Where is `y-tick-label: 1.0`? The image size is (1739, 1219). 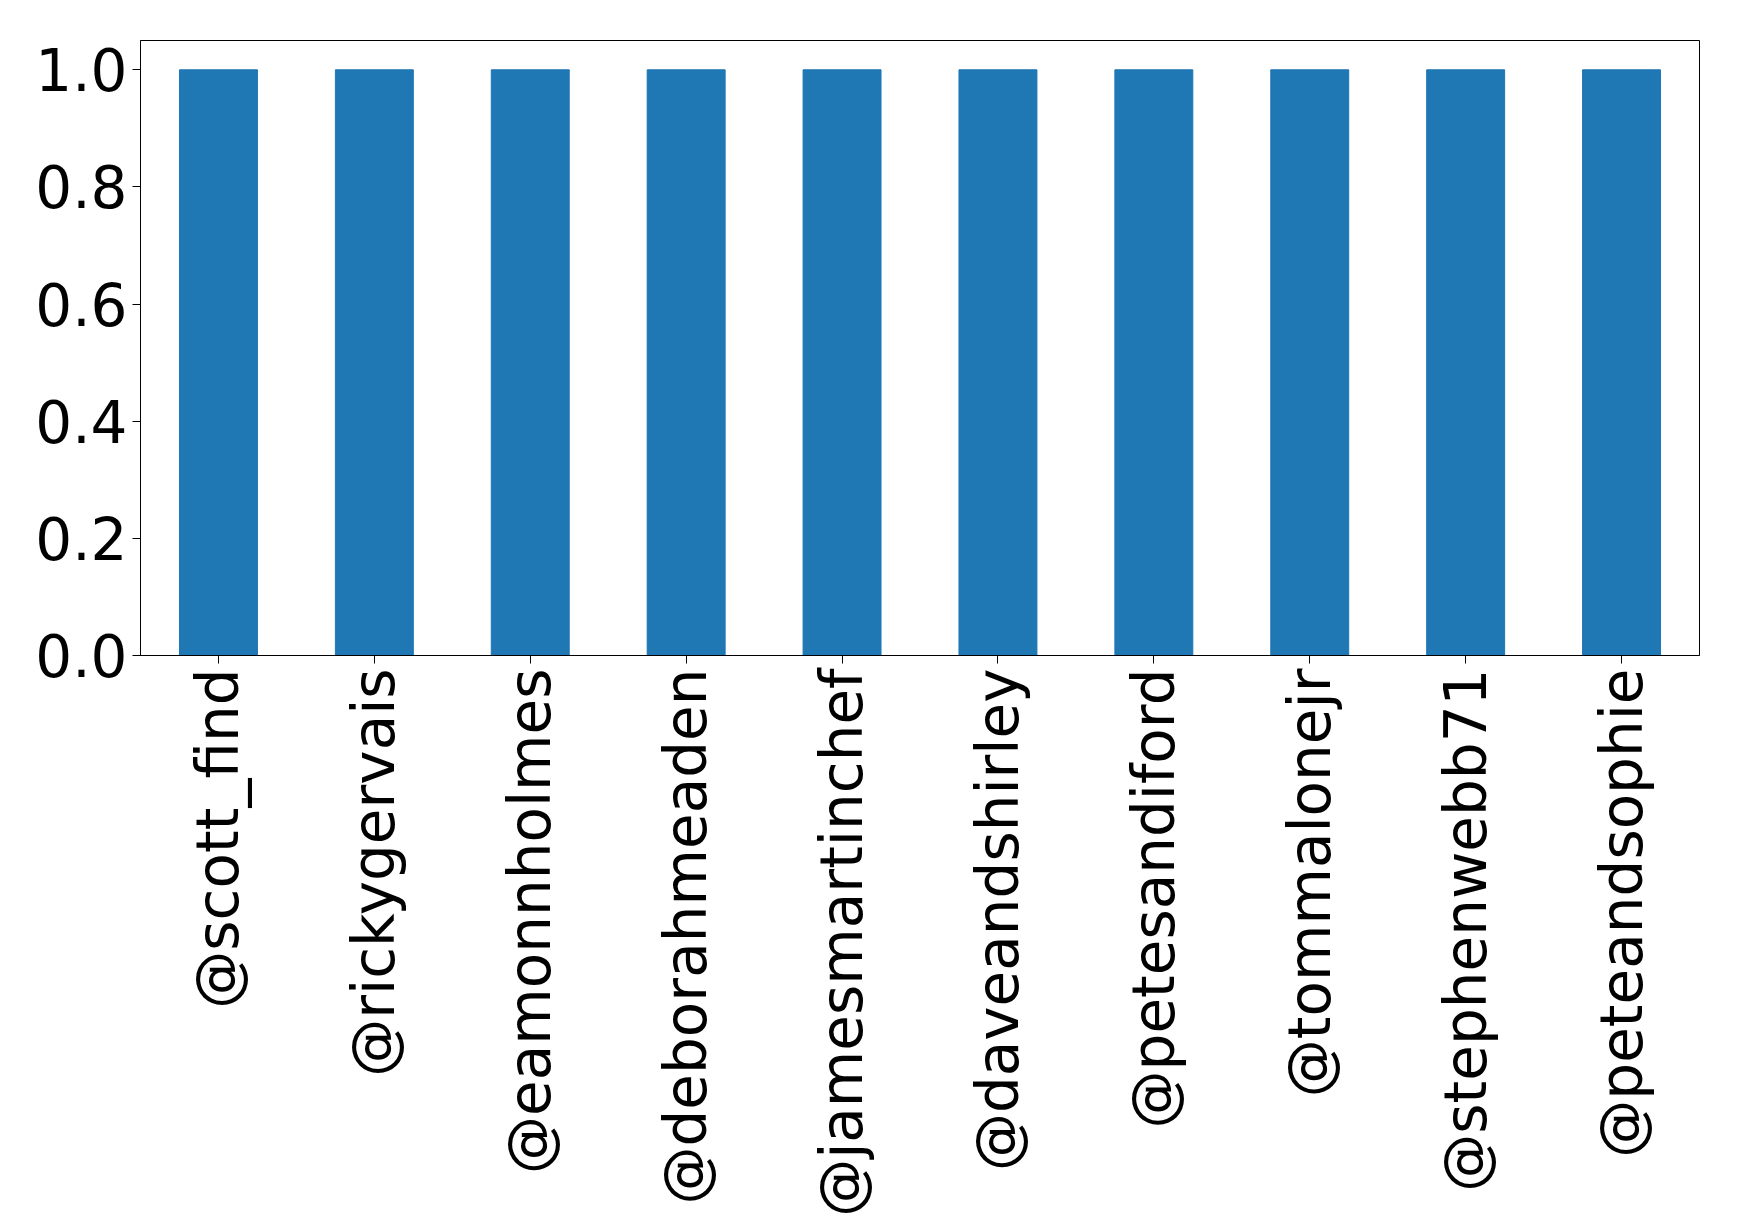 y-tick-label: 1.0 is located at coordinates (81, 71).